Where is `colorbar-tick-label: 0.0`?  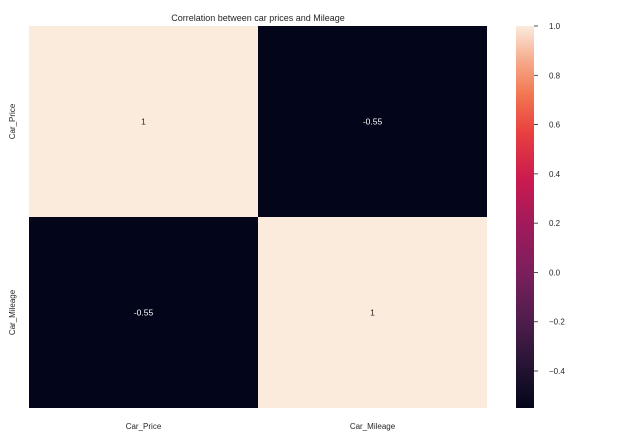
colorbar-tick-label: 0.0 is located at coordinates (555, 272).